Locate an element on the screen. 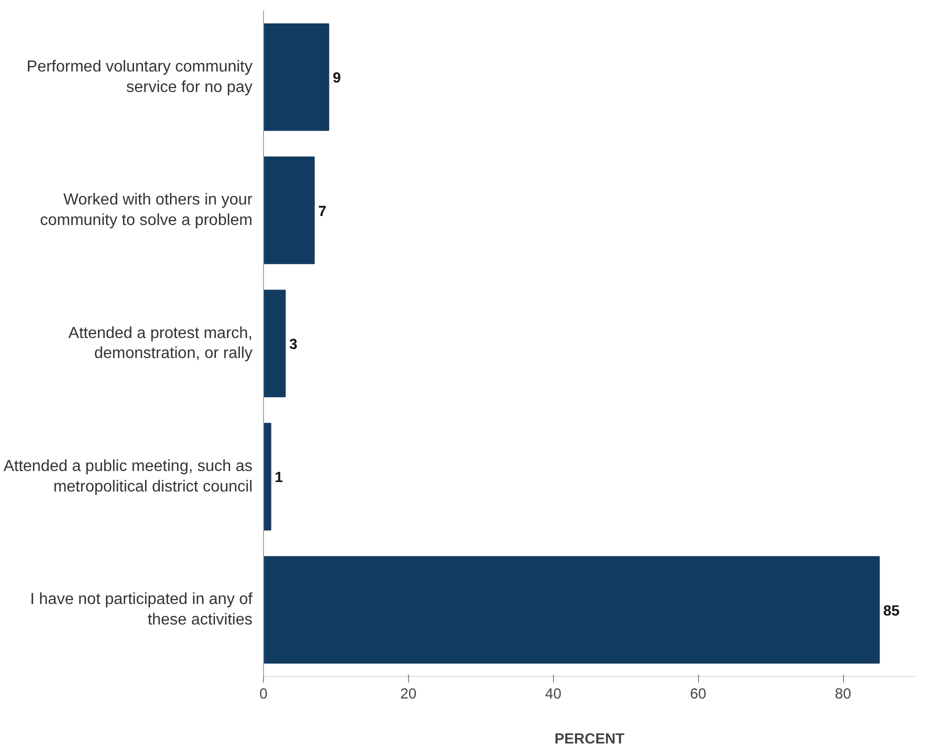 The height and width of the screenshot is (755, 952). x-tick-label: 60 is located at coordinates (698, 694).